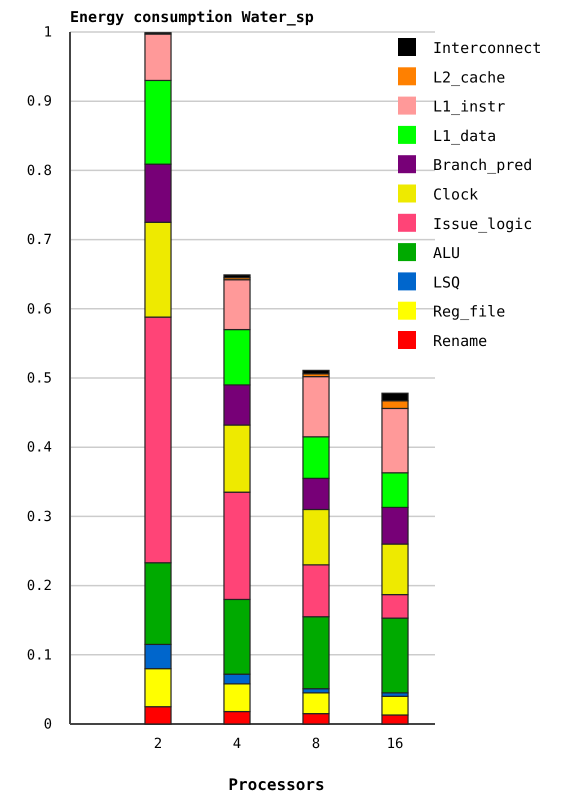 The image size is (578, 796). I want to click on y-tick-label: 0.6, so click(39, 309).